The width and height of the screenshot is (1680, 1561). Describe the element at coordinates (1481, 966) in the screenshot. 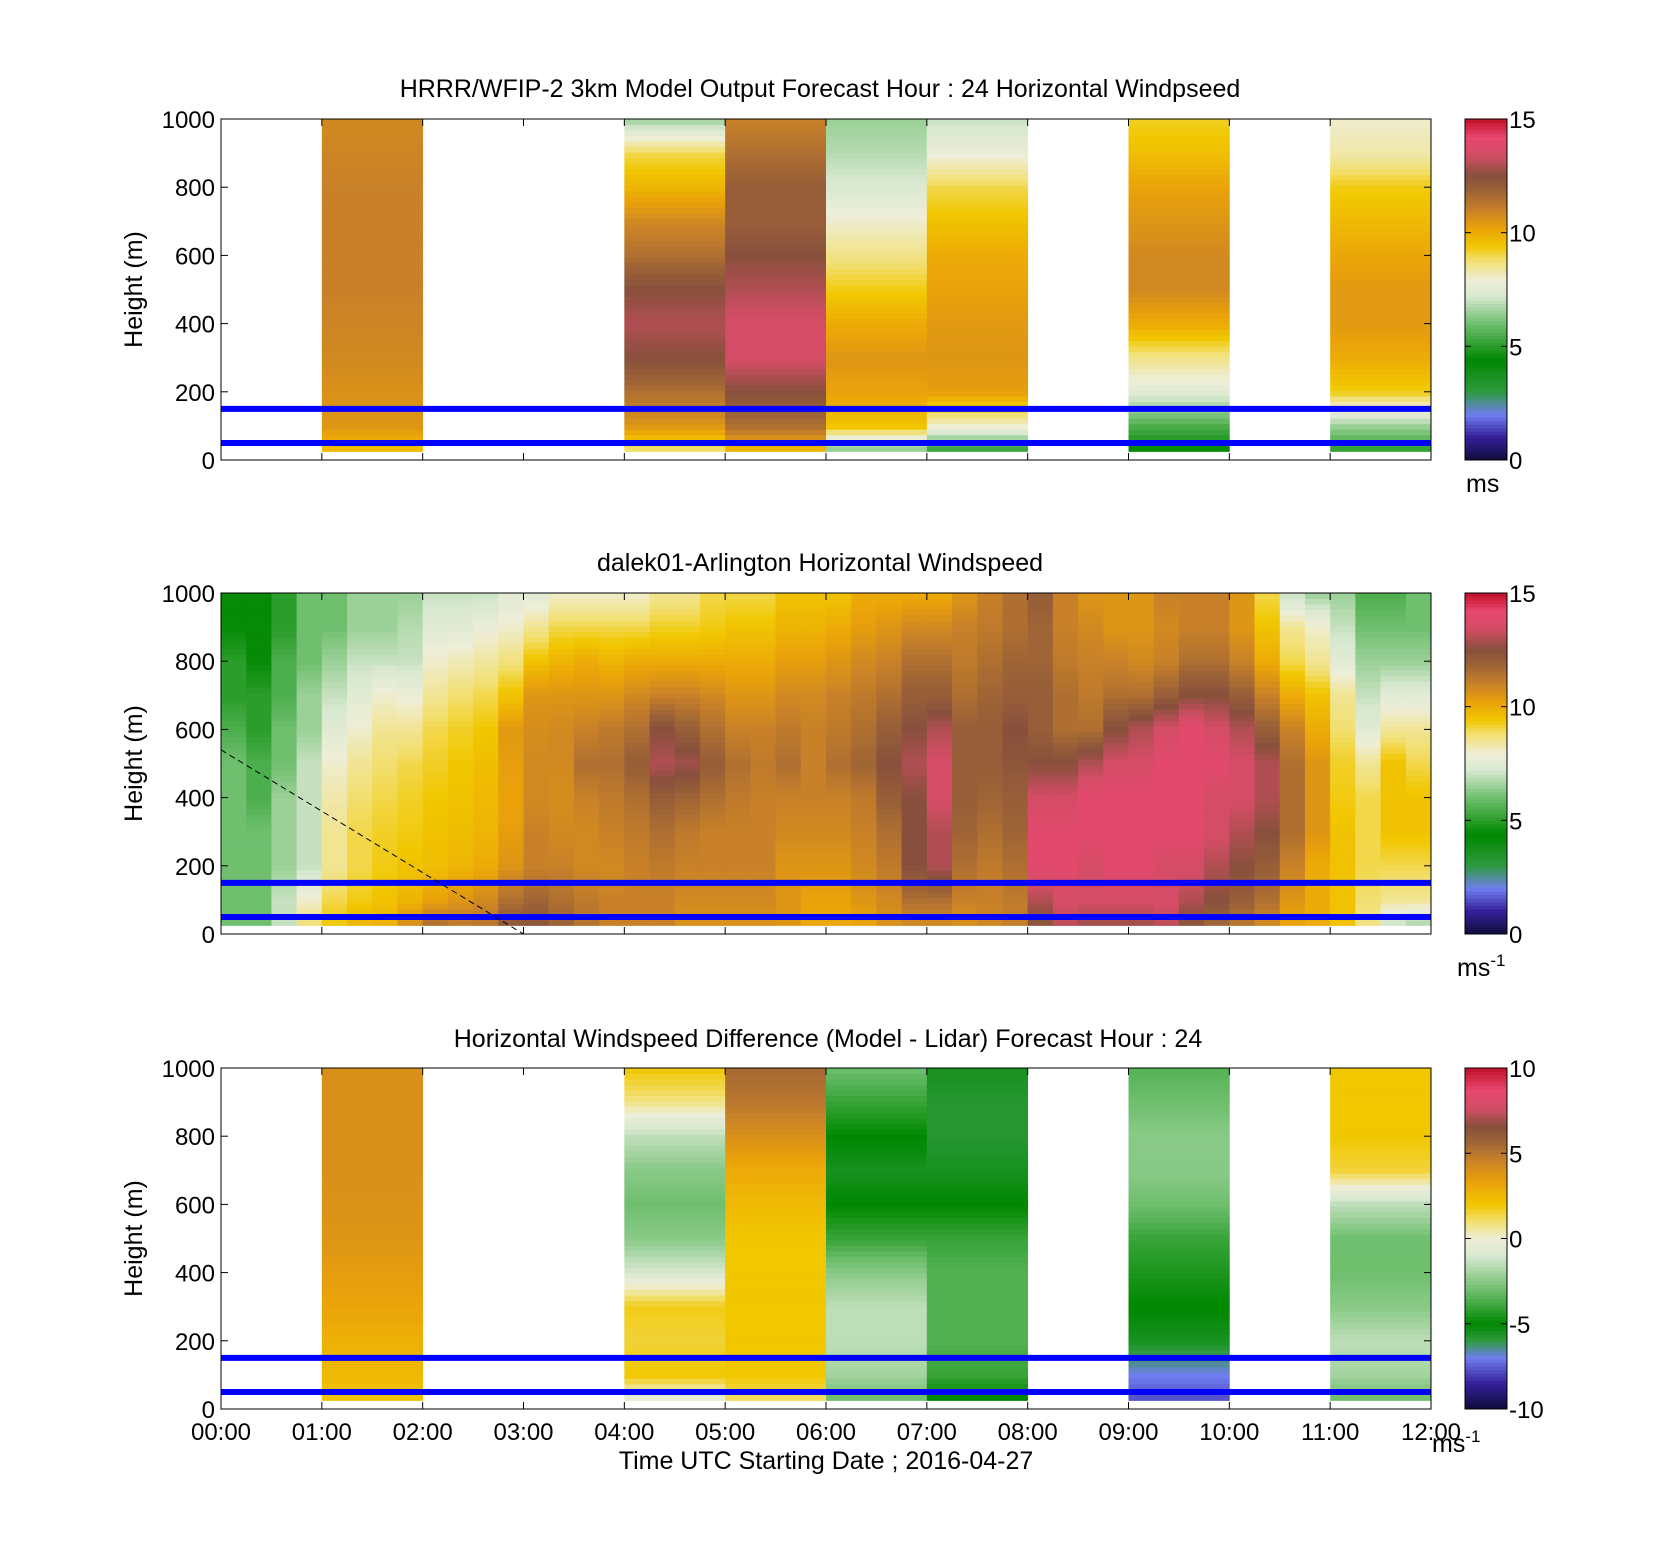

I see `panel-lidar-colorbar-unit: ms-1` at that location.